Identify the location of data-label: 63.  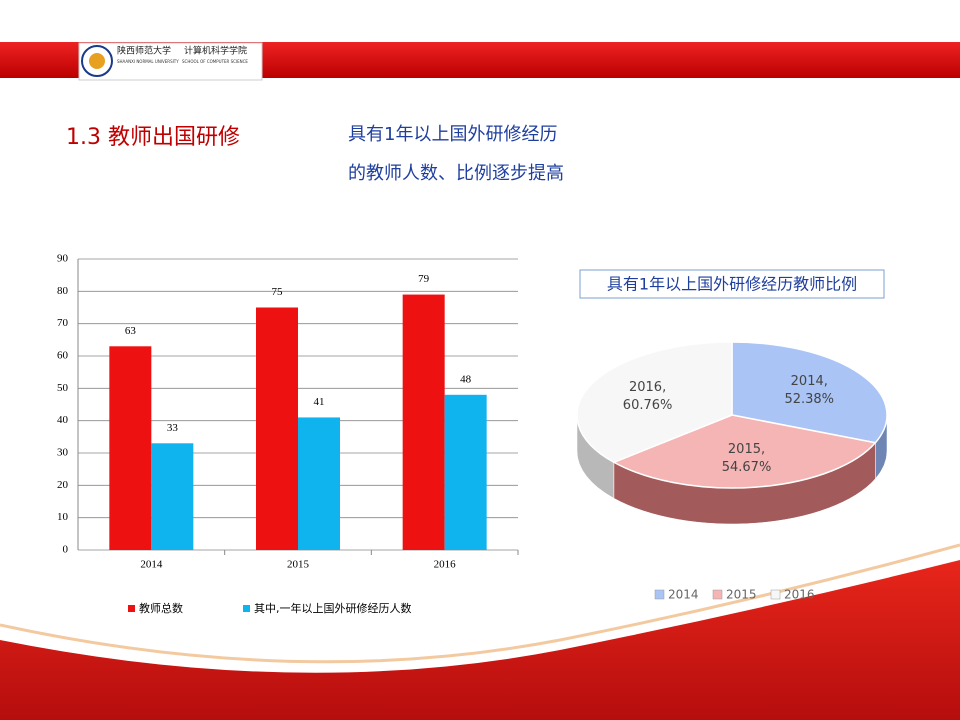
(131, 331).